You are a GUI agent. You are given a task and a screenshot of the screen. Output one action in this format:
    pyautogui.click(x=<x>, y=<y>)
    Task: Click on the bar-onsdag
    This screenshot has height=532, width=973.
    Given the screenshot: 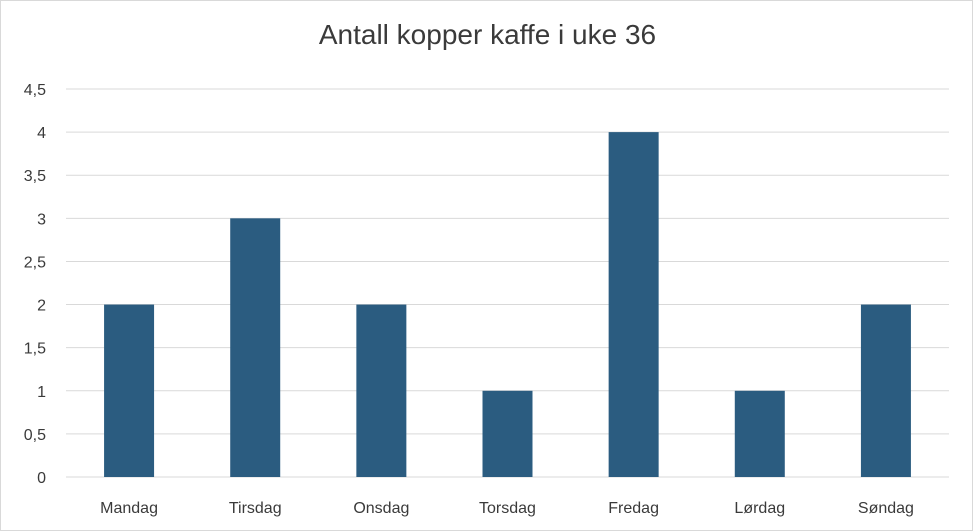 What is the action you would take?
    pyautogui.click(x=381, y=390)
    